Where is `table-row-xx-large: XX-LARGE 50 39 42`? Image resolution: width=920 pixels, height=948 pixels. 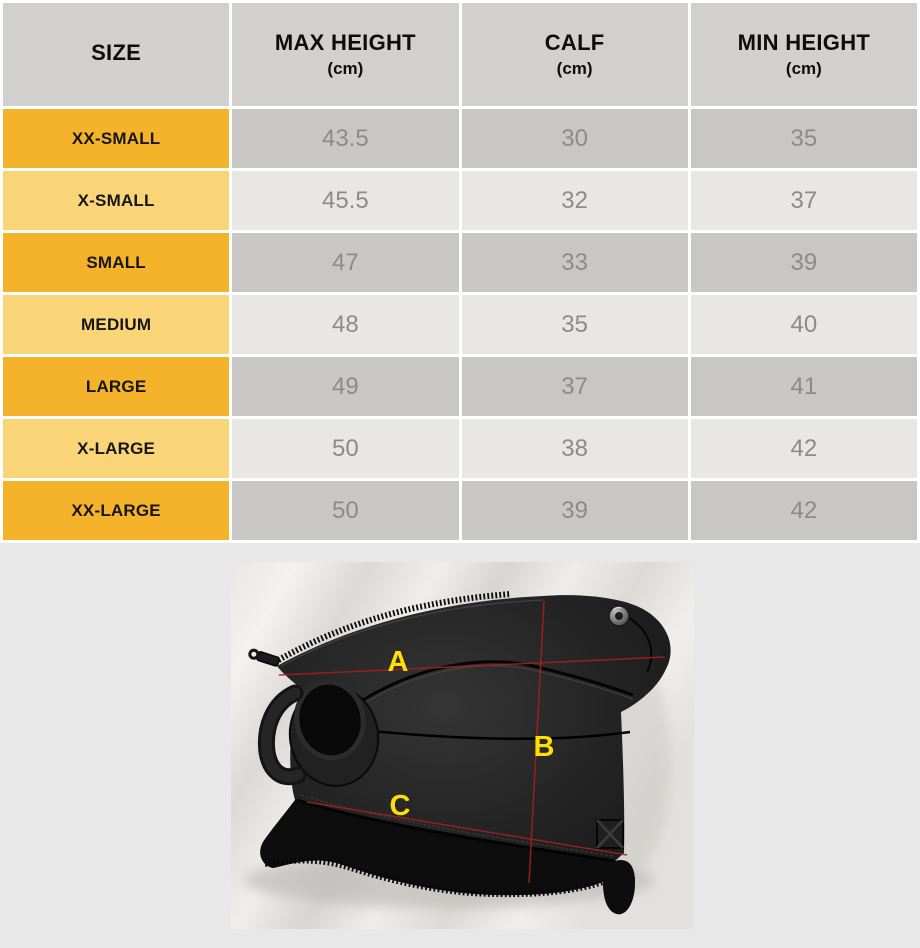 table-row-xx-large: XX-LARGE 50 39 42 is located at coordinates (460, 510).